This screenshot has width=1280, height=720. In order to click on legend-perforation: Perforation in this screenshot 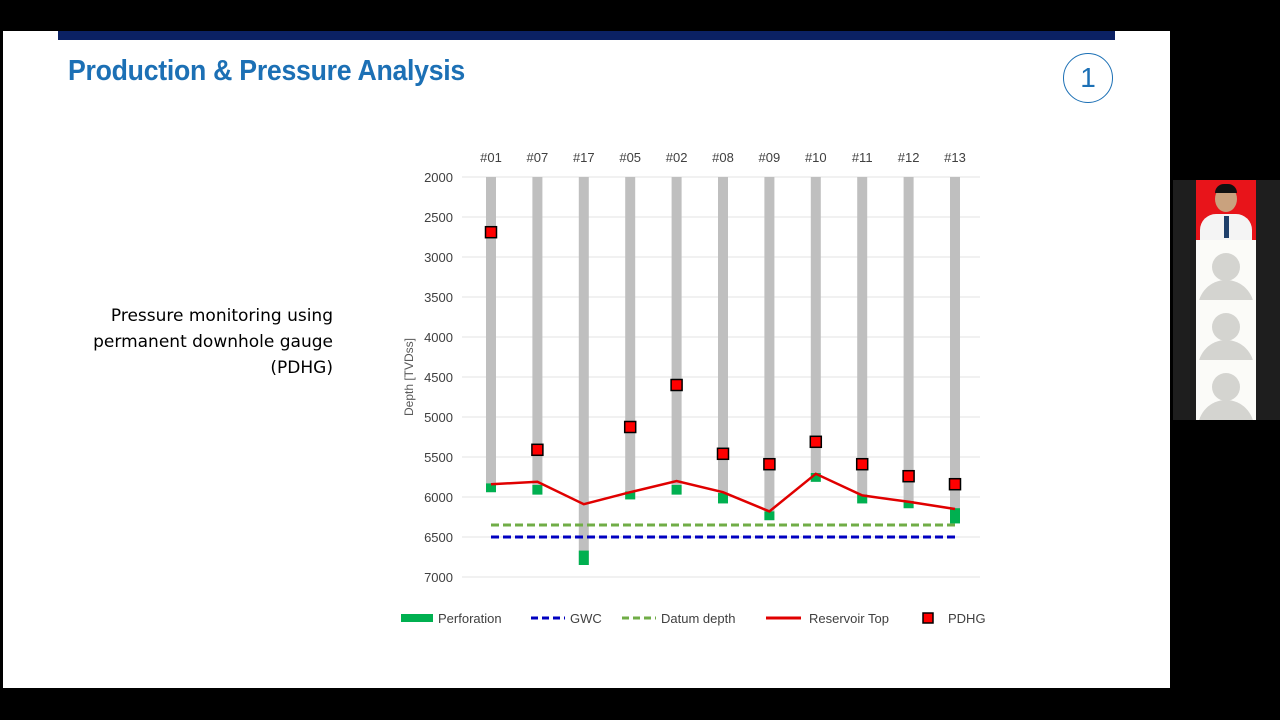, I will do `click(470, 618)`.